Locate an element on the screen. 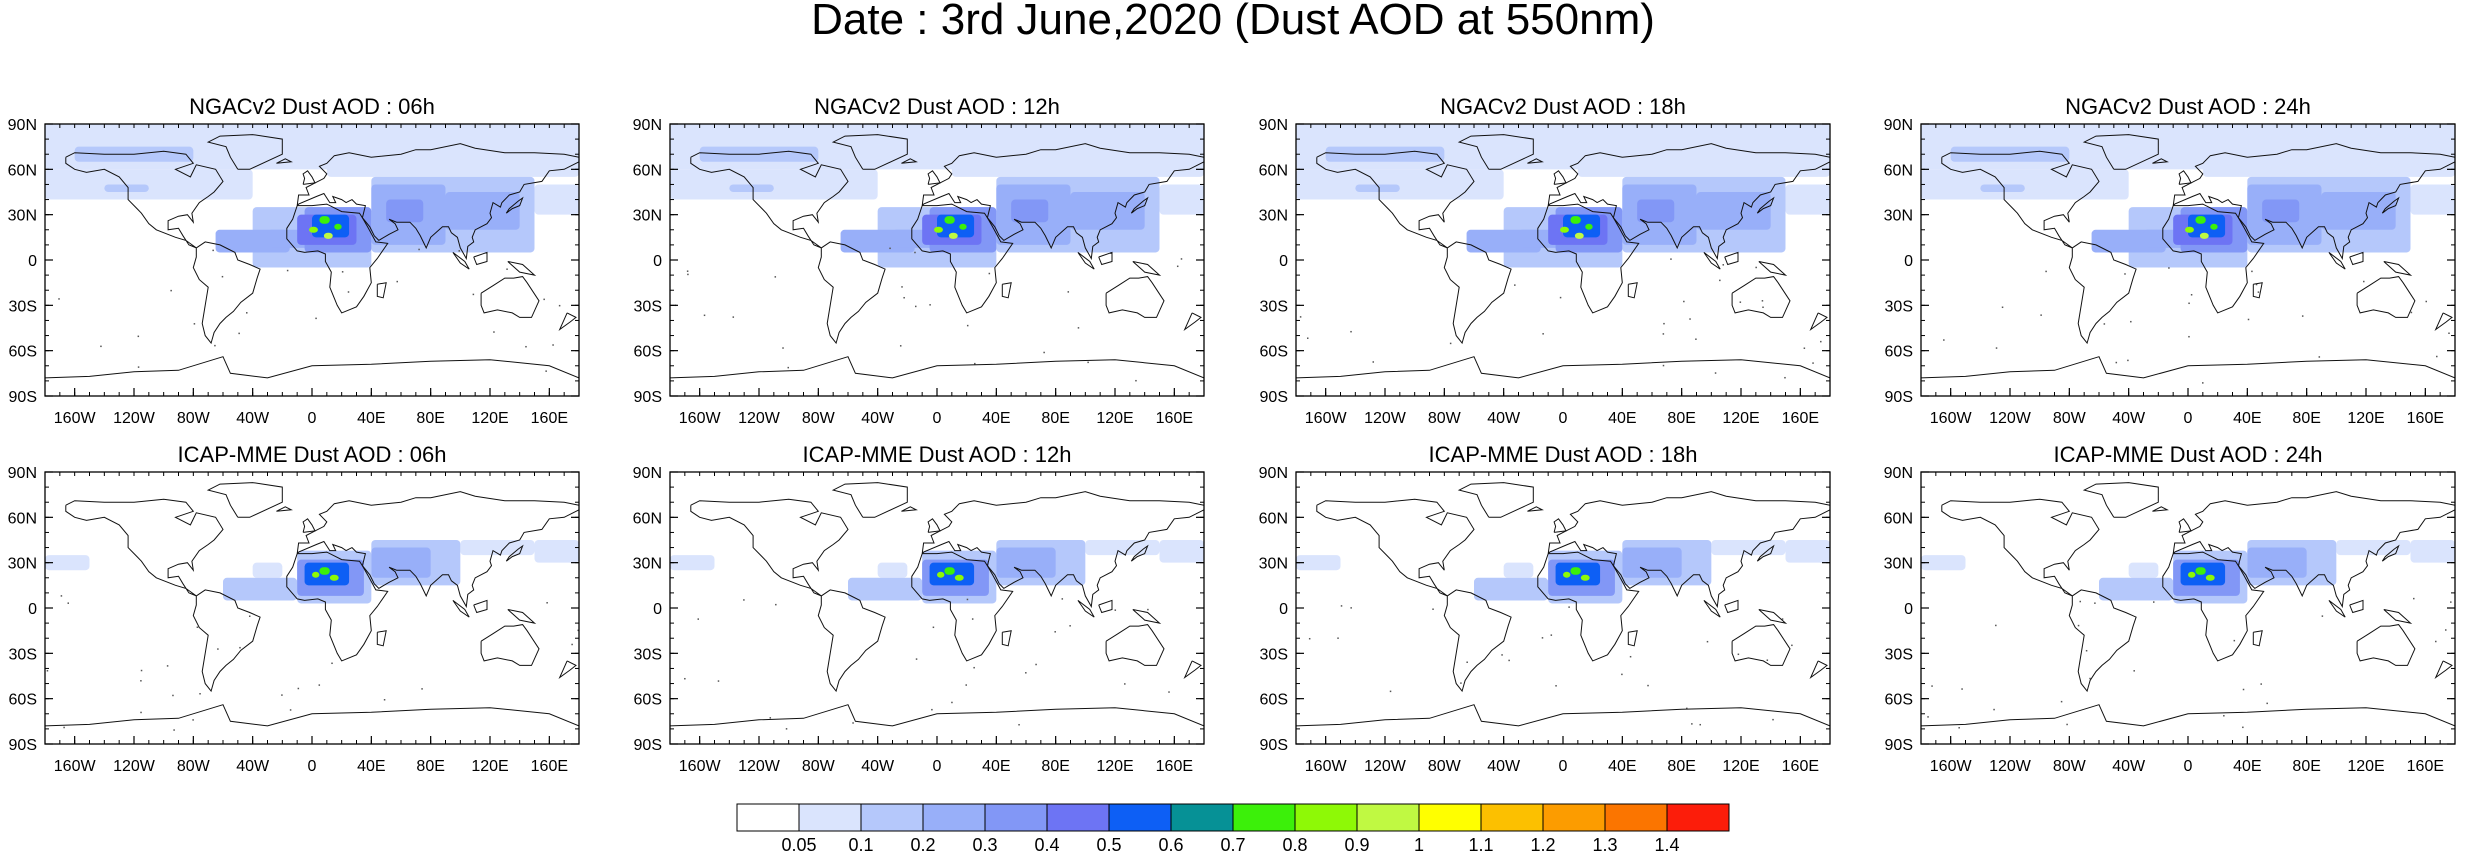  lon-tick-label: 160W is located at coordinates (1951, 418).